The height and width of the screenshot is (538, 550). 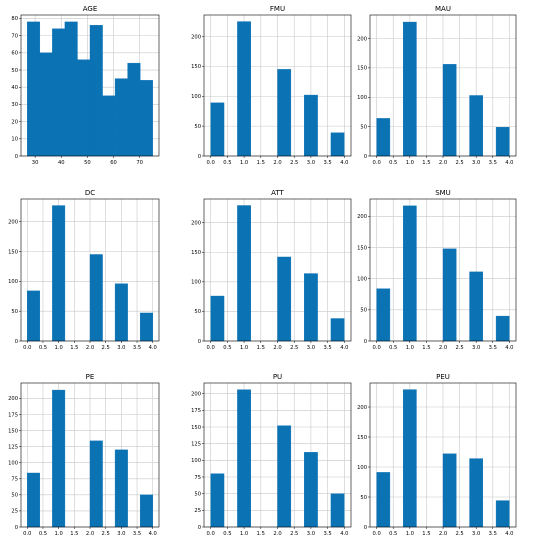 What do you see at coordinates (14, 140) in the screenshot?
I see `y-tick-label: 10` at bounding box center [14, 140].